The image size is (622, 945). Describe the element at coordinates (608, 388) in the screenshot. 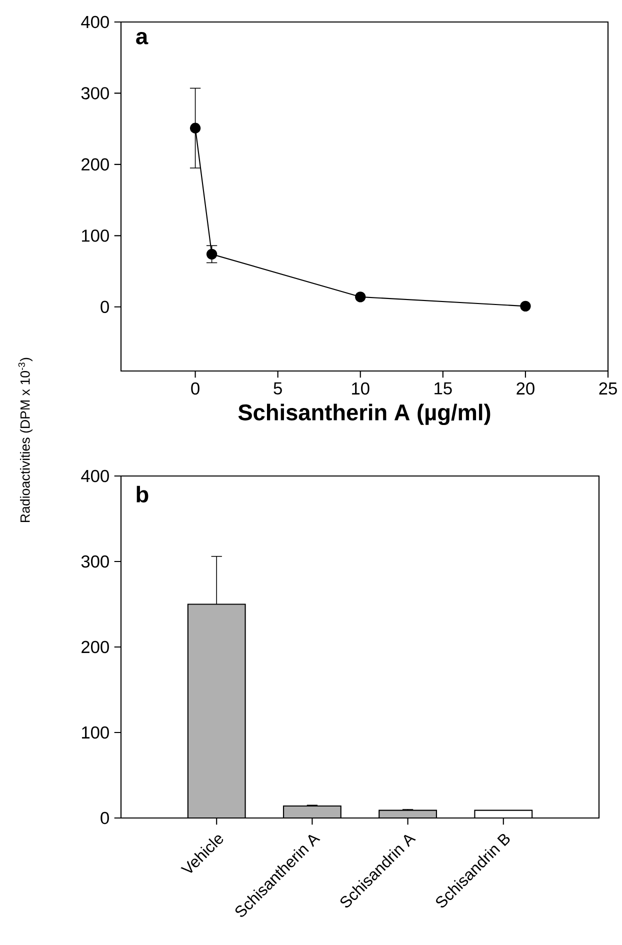

I see `x-tick-label: 25` at that location.